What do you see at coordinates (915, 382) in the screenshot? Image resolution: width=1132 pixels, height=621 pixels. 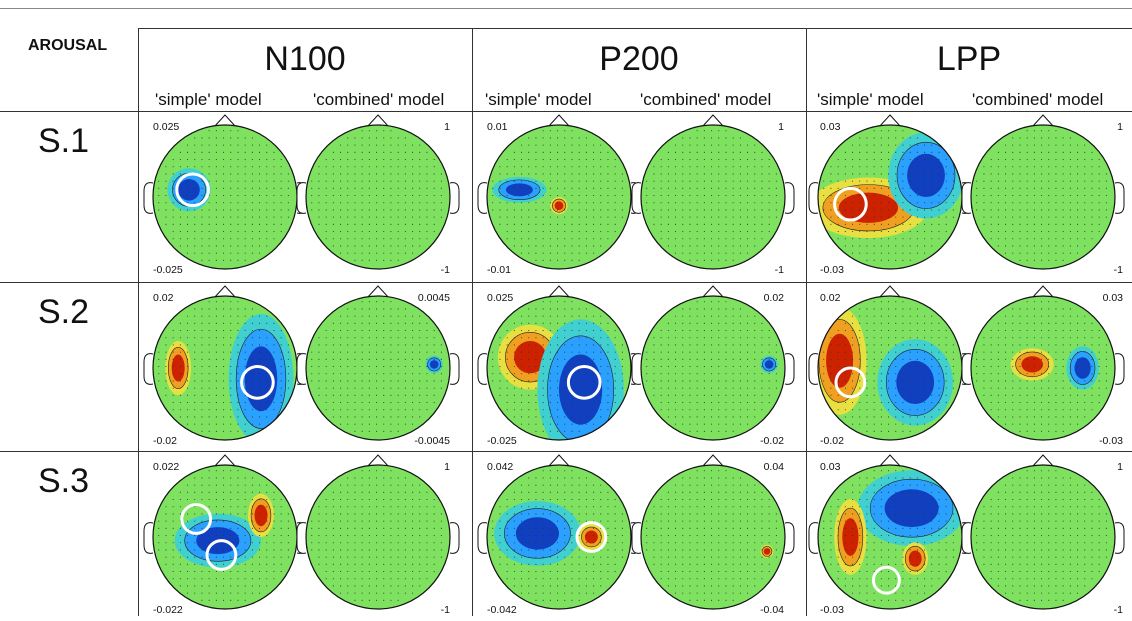 I see `negative-region` at bounding box center [915, 382].